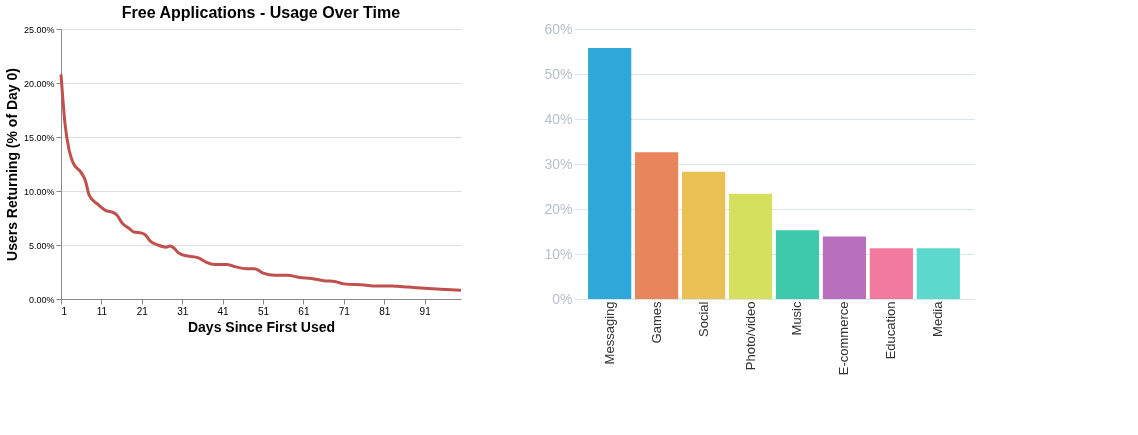  What do you see at coordinates (558, 163) in the screenshot?
I see `y-tick-label: 30%` at bounding box center [558, 163].